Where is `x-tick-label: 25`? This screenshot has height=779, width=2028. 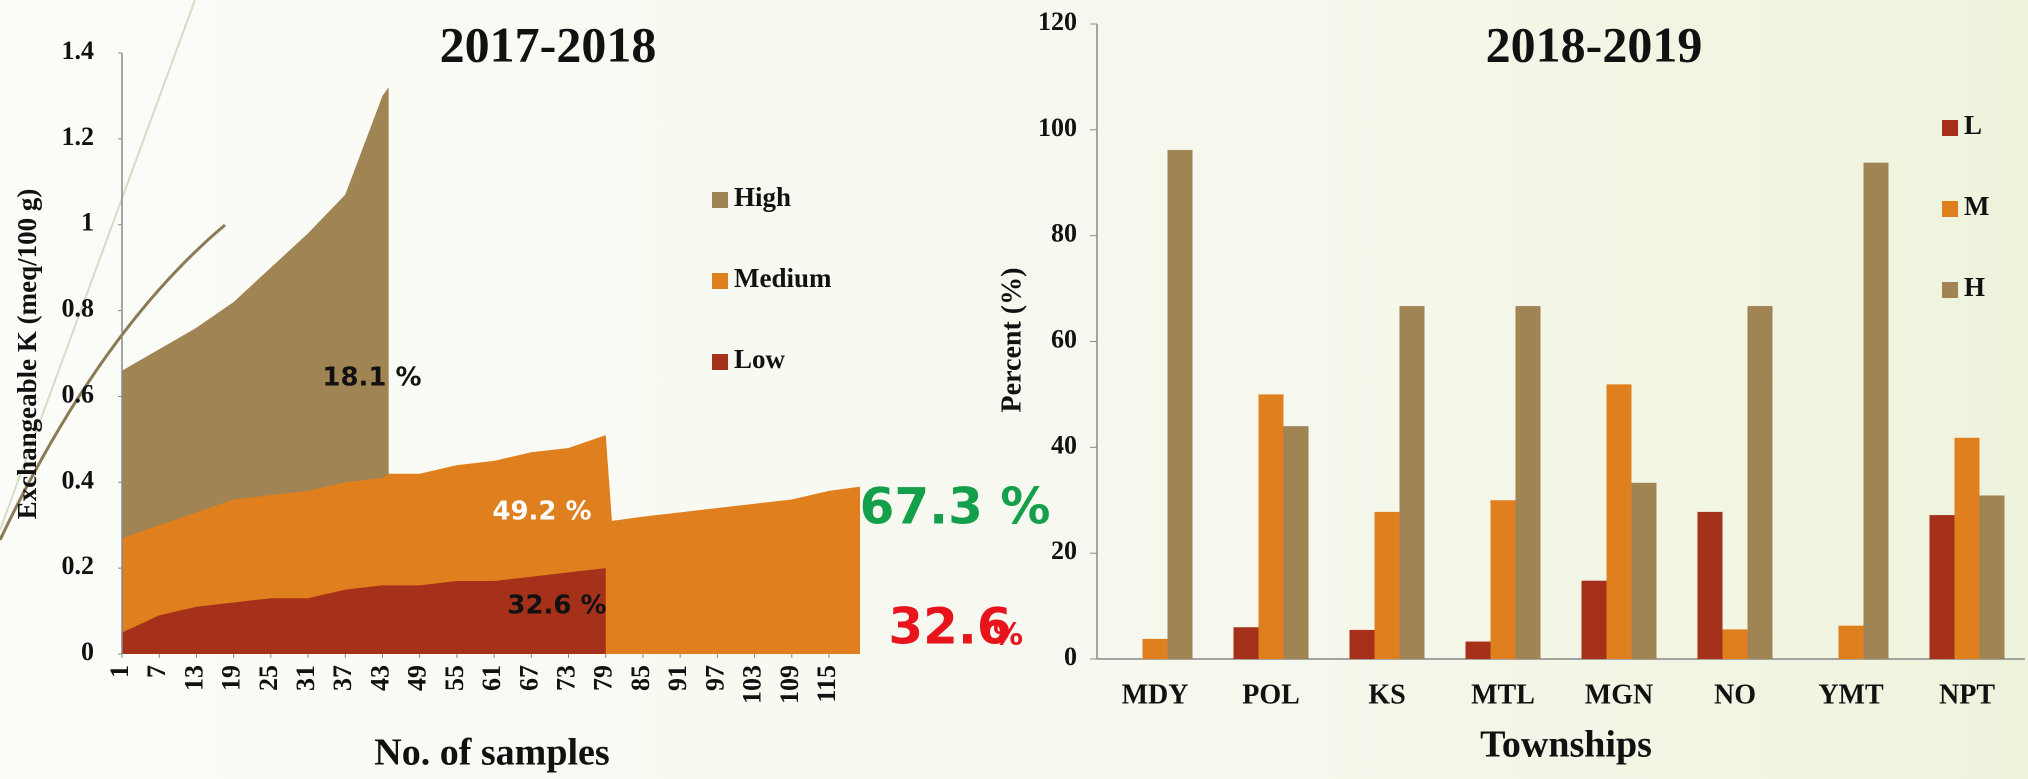
x-tick-label: 25 is located at coordinates (268, 678).